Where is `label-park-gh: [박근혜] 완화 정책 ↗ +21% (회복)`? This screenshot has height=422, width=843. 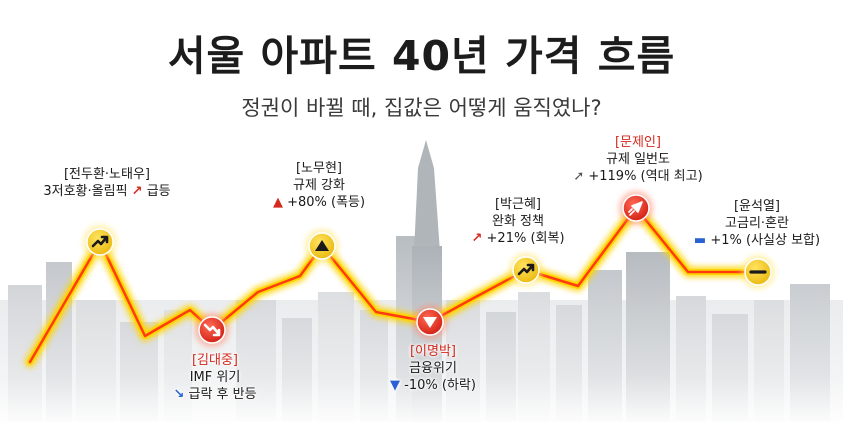 label-park-gh: [박근혜] 완화 정책 ↗ +21% (회복) is located at coordinates (518, 221).